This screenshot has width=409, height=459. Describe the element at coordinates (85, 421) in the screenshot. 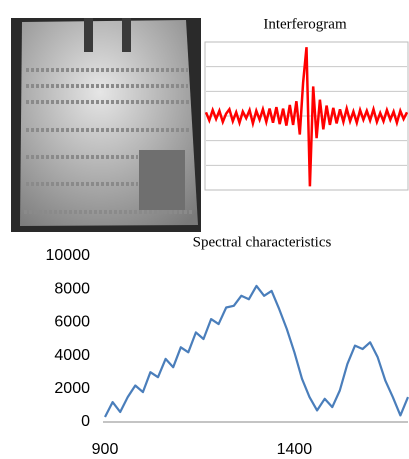

I see `y-tick-label: 0` at that location.